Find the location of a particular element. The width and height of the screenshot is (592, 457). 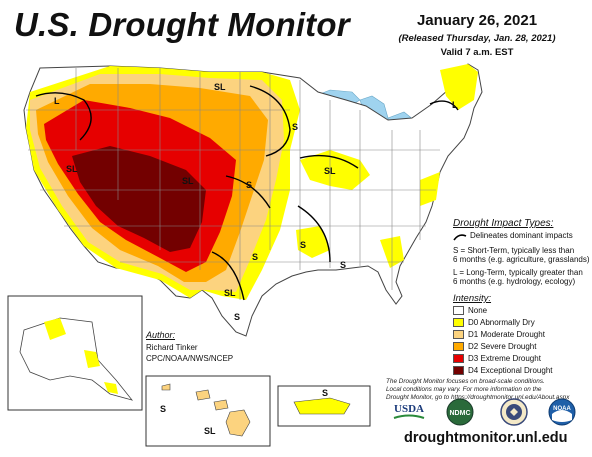

legend-label-d1: D1 Moderate Drought is located at coordinates (506, 334).